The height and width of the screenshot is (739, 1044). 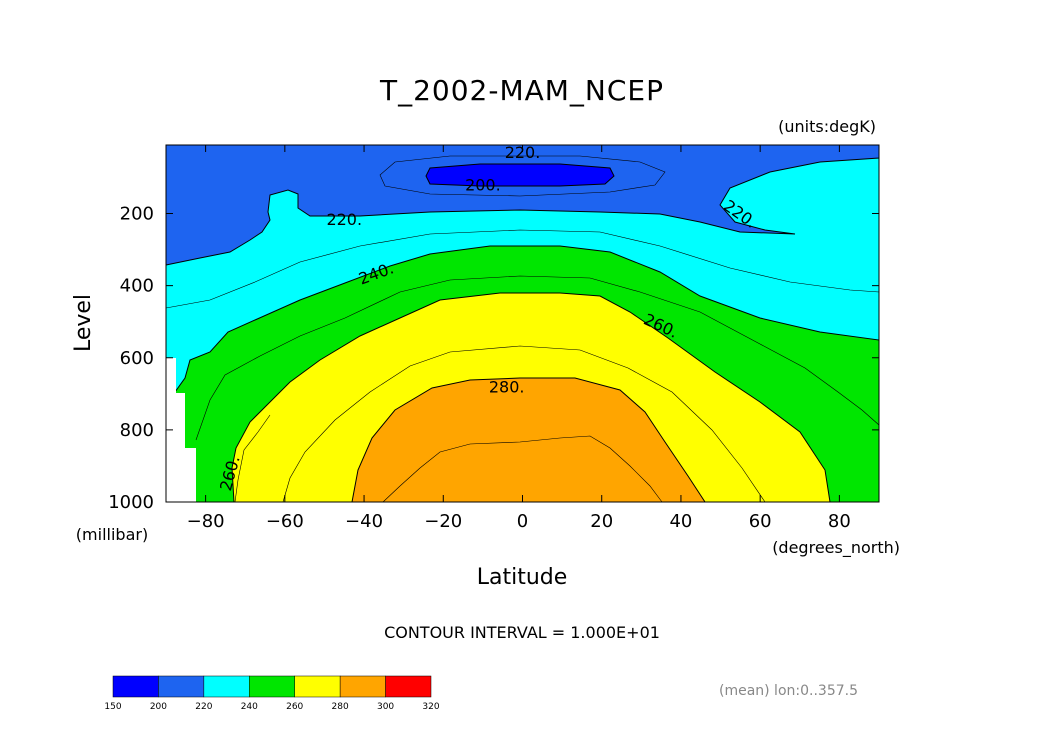 What do you see at coordinates (340, 707) in the screenshot?
I see `colorbar-label: 280` at bounding box center [340, 707].